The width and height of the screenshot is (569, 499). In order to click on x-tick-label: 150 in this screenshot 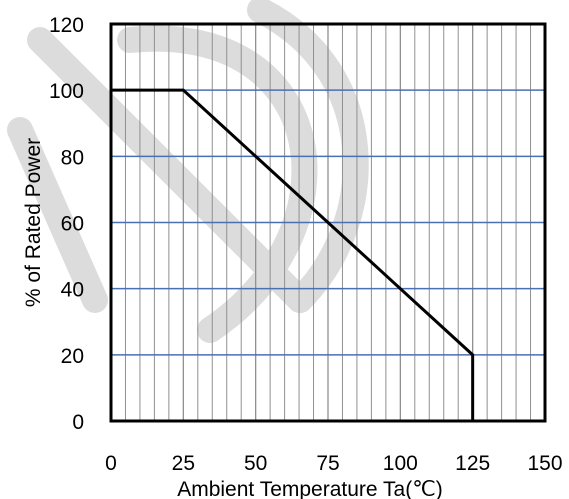, I will do `click(544, 463)`.